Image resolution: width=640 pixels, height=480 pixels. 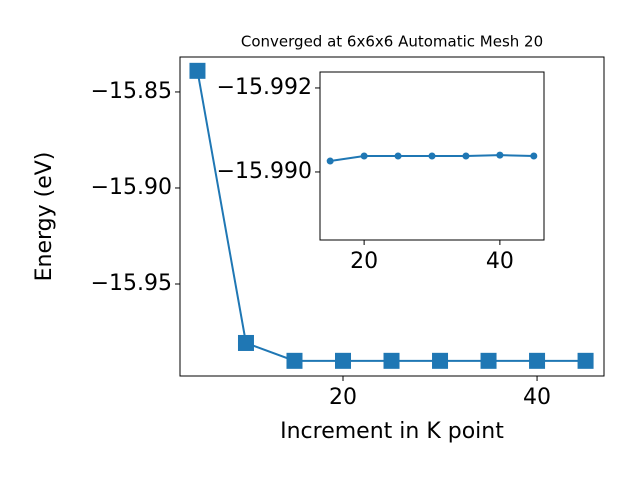 What do you see at coordinates (264, 87) in the screenshot?
I see `y-tick-label: −15.992` at bounding box center [264, 87].